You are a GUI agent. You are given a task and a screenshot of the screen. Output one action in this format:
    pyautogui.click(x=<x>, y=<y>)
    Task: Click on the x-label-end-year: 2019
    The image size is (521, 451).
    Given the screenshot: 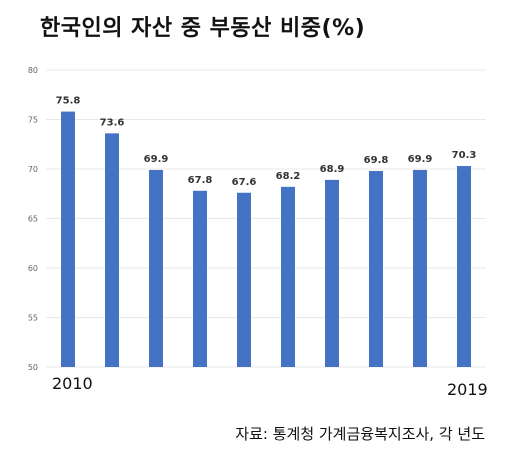 What is the action you would take?
    pyautogui.click(x=467, y=389)
    